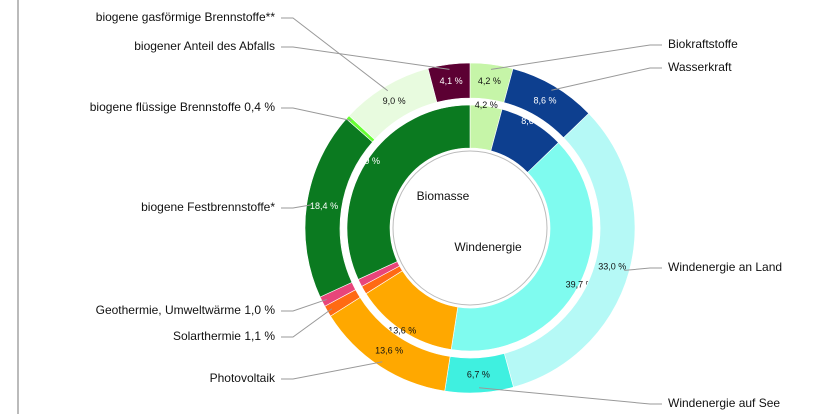 This screenshot has height=414, width=833. I want to click on category-label: Wasserkraft, so click(700, 67).